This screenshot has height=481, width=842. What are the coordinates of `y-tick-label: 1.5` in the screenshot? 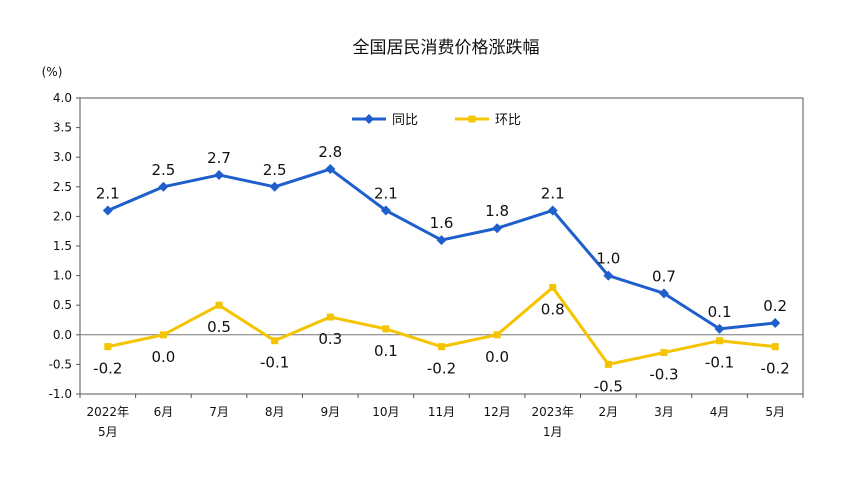 It's located at (62, 246).